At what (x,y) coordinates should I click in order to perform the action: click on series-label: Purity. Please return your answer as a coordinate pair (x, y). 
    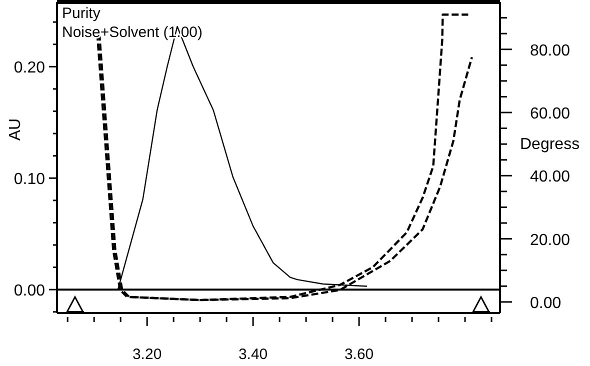
    Looking at the image, I should click on (81, 13).